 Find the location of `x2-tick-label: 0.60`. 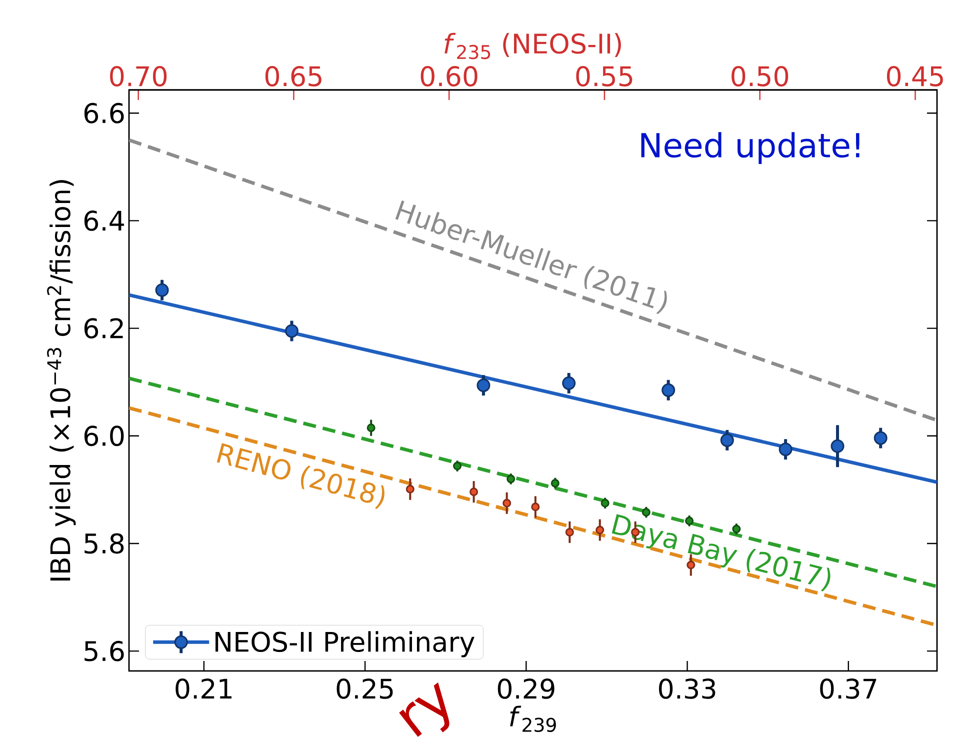

x2-tick-label: 0.60 is located at coordinates (449, 76).